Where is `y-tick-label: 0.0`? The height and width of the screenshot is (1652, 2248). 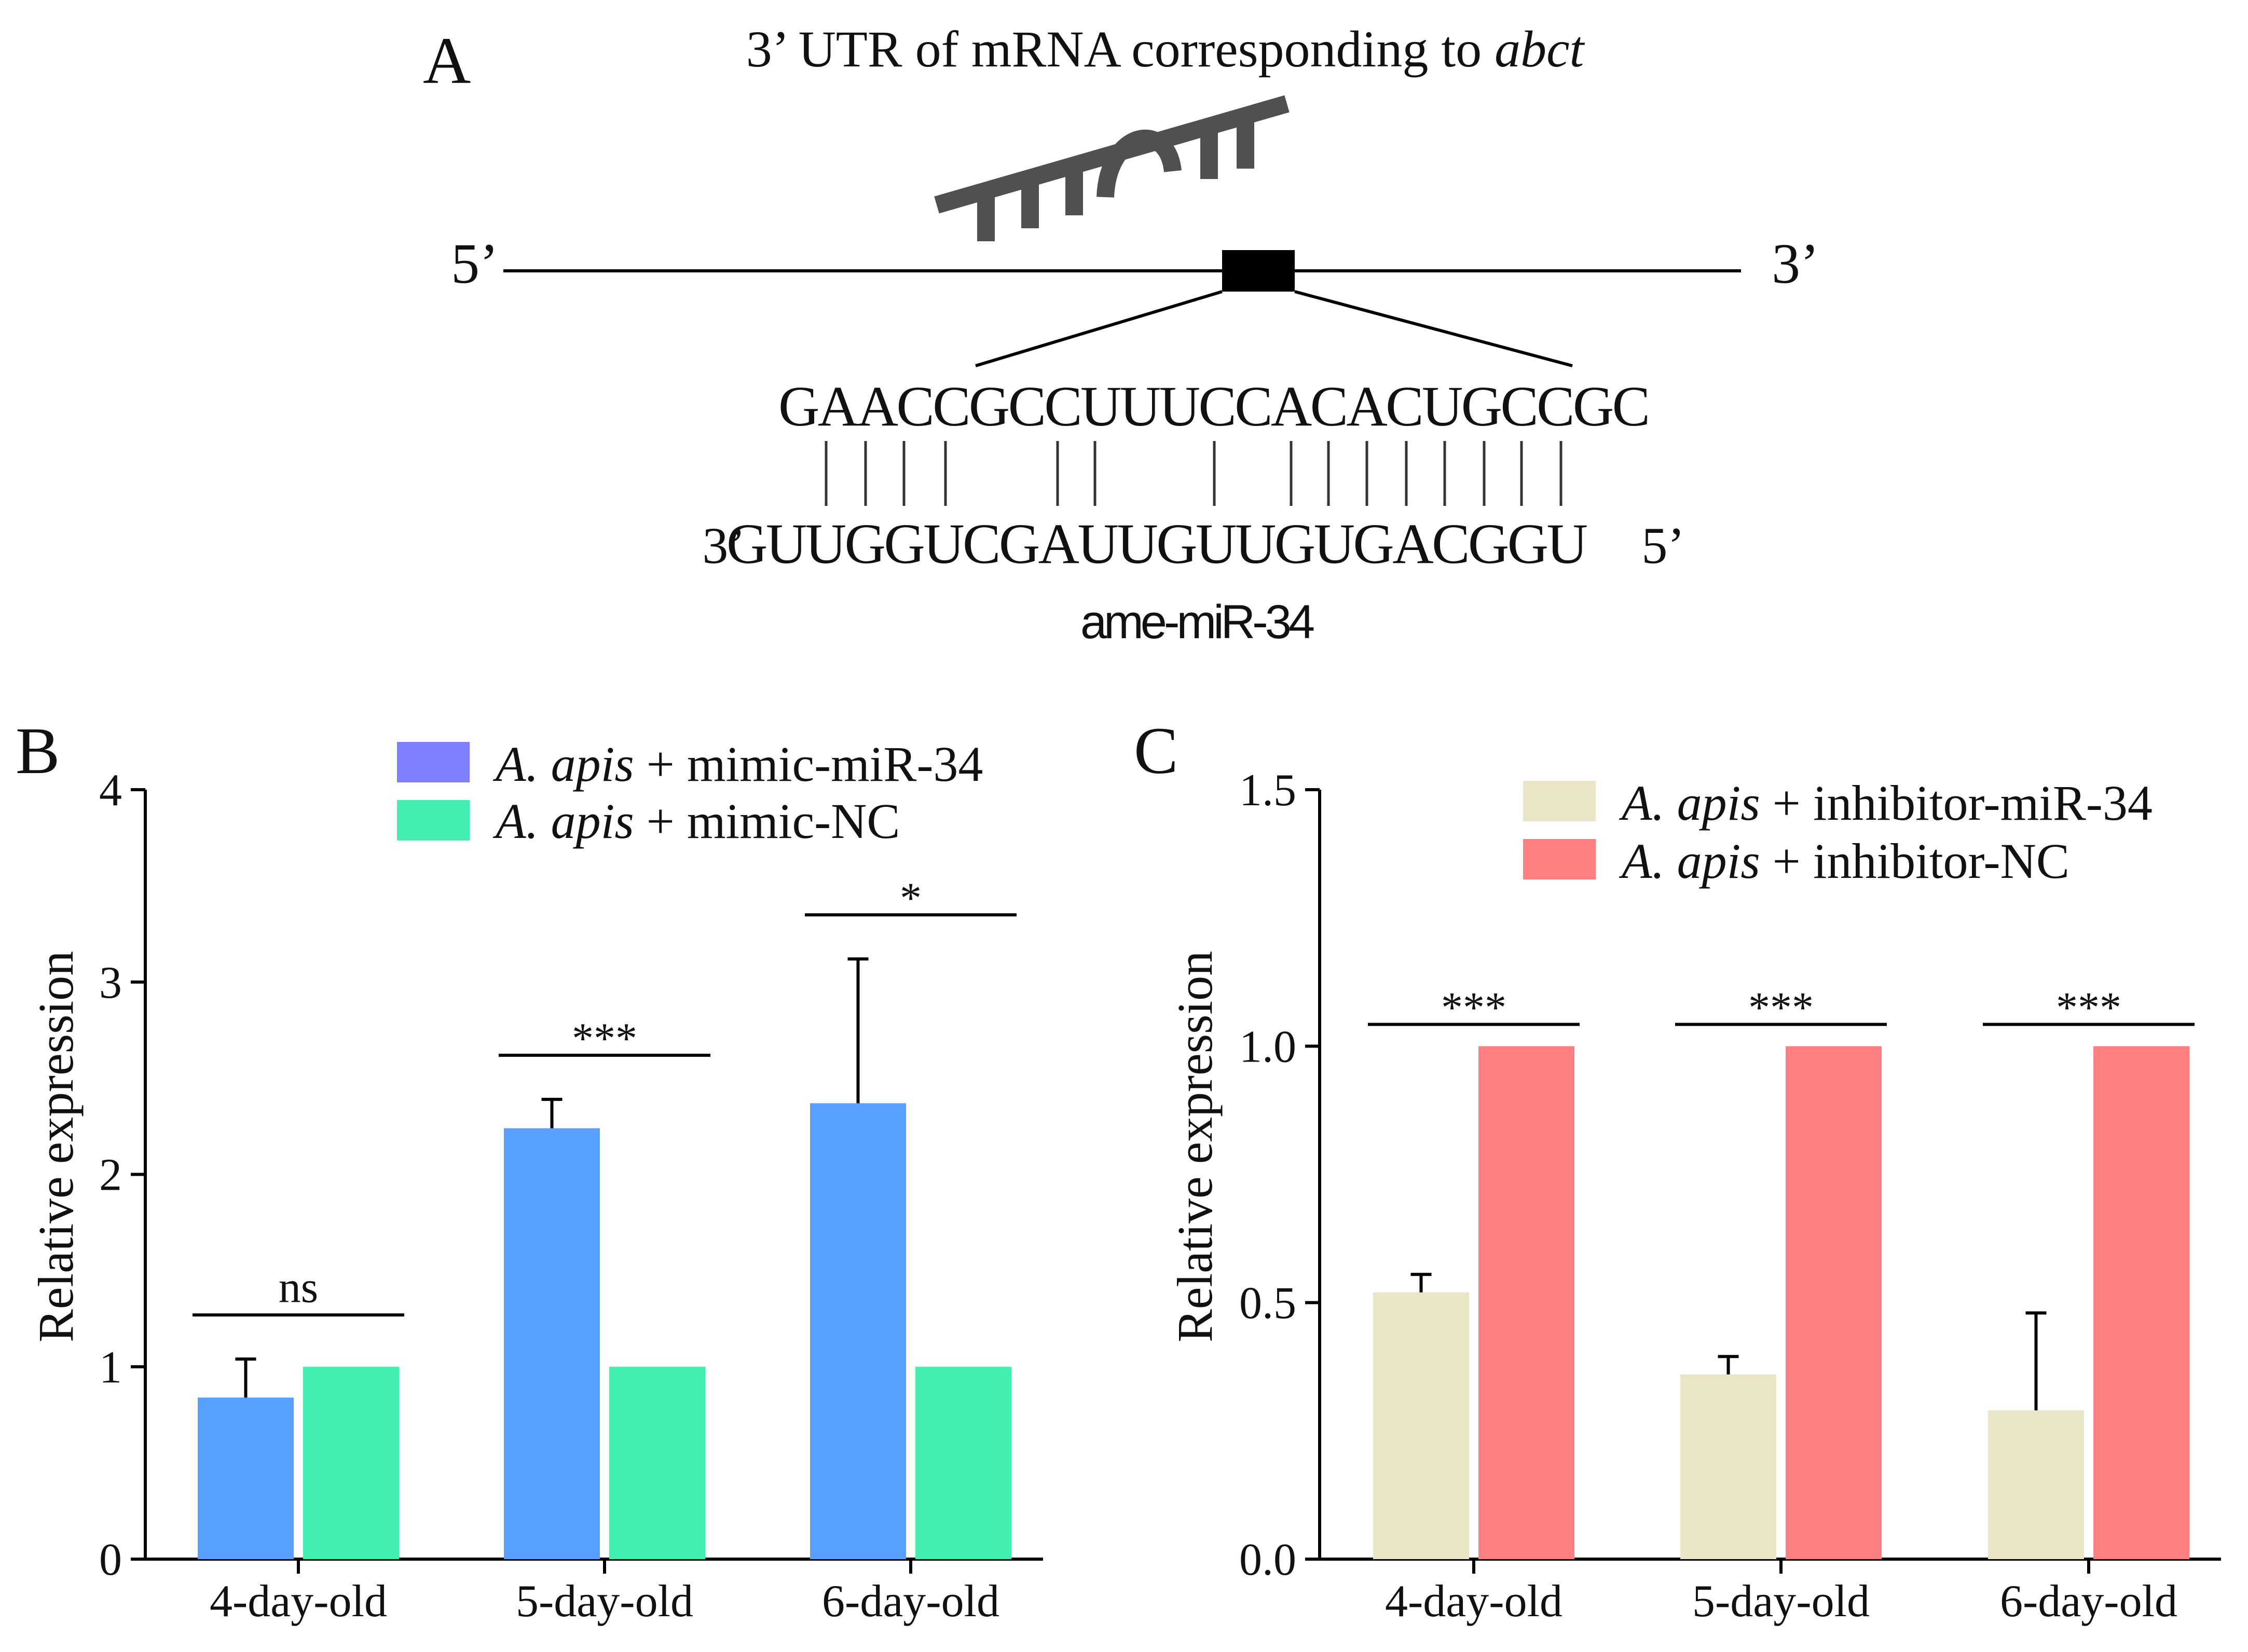 y-tick-label: 0.0 is located at coordinates (1267, 1560).